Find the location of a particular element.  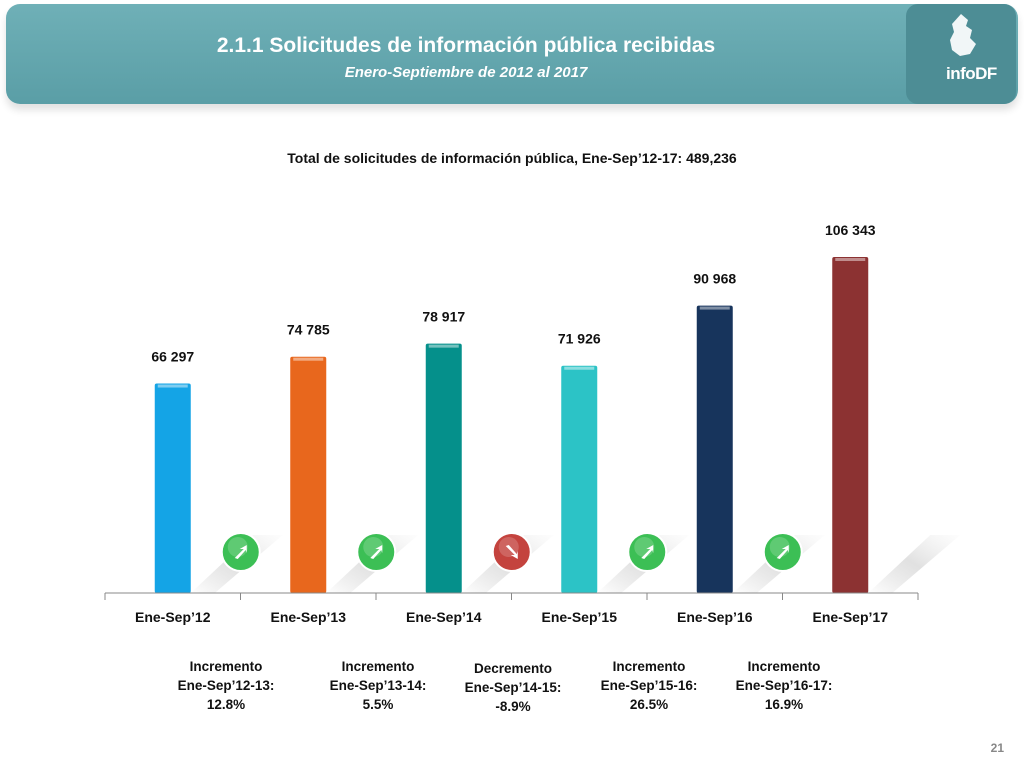

change-note: Incremento Ene-Sep’15-16: 26.5% is located at coordinates (649, 685).